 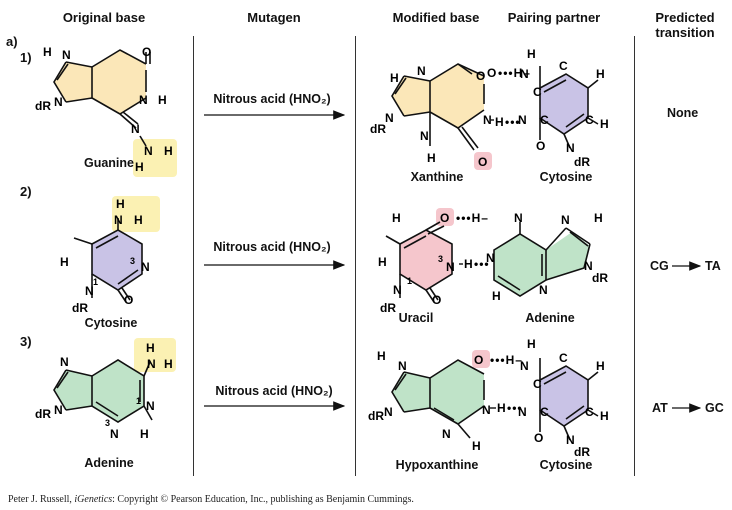 I want to click on transition-none: None, so click(x=683, y=113).